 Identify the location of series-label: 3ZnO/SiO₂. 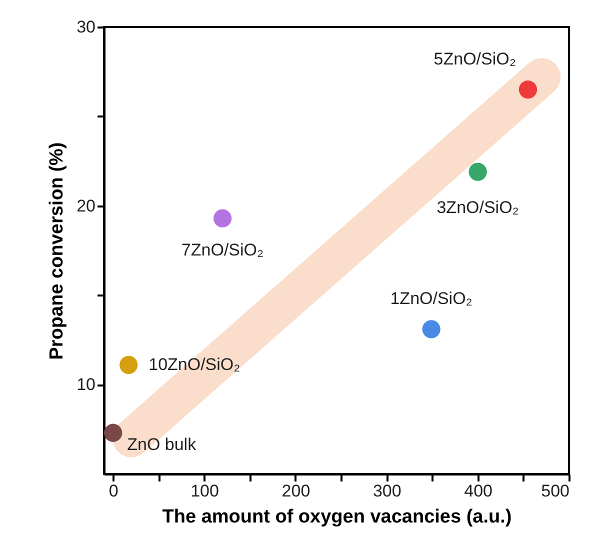
(477, 207).